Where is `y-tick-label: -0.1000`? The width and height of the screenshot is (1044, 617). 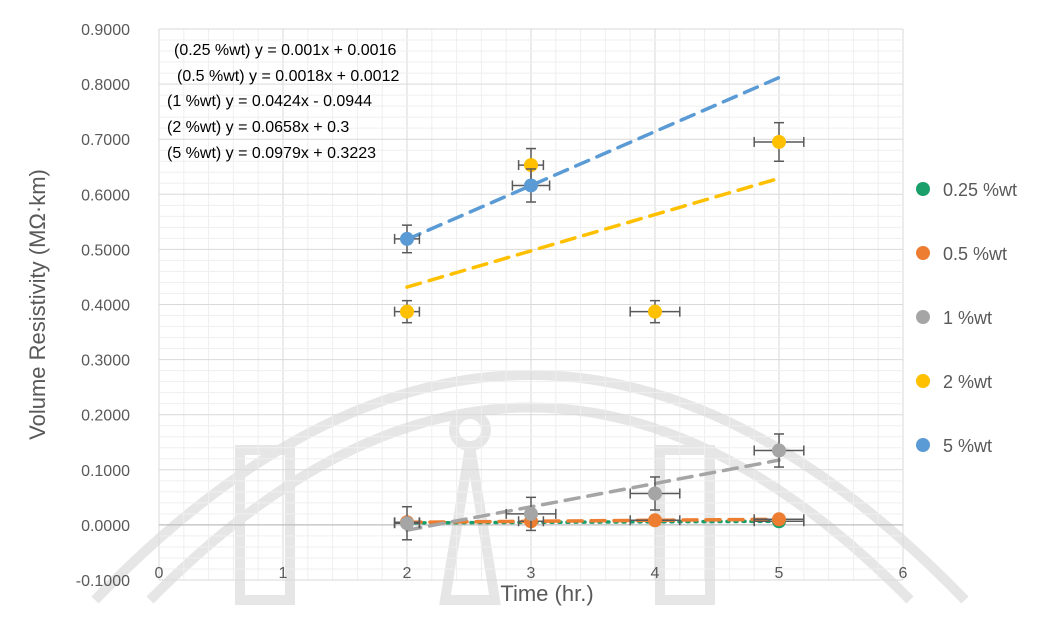 y-tick-label: -0.1000 is located at coordinates (103, 581).